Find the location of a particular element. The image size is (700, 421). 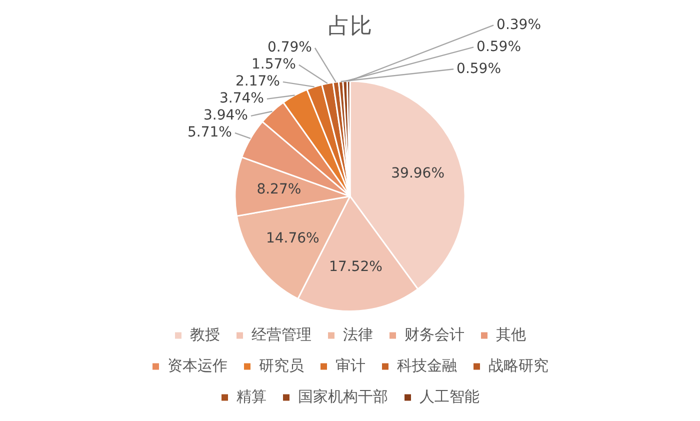

legend-label: 其他 is located at coordinates (511, 334).